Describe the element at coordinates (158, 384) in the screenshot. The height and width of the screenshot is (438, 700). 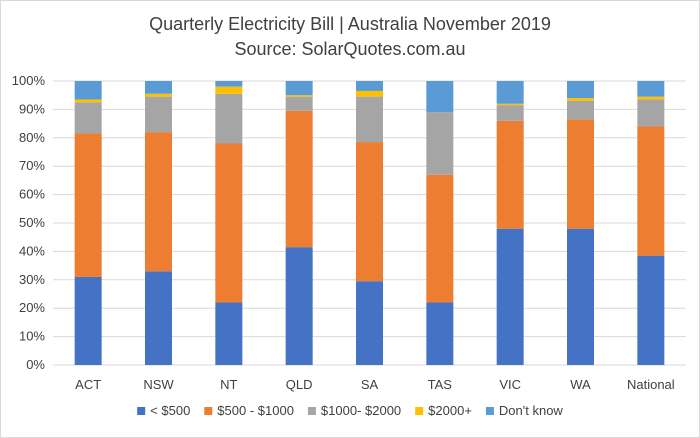
I see `x-tick-label: NSW` at that location.